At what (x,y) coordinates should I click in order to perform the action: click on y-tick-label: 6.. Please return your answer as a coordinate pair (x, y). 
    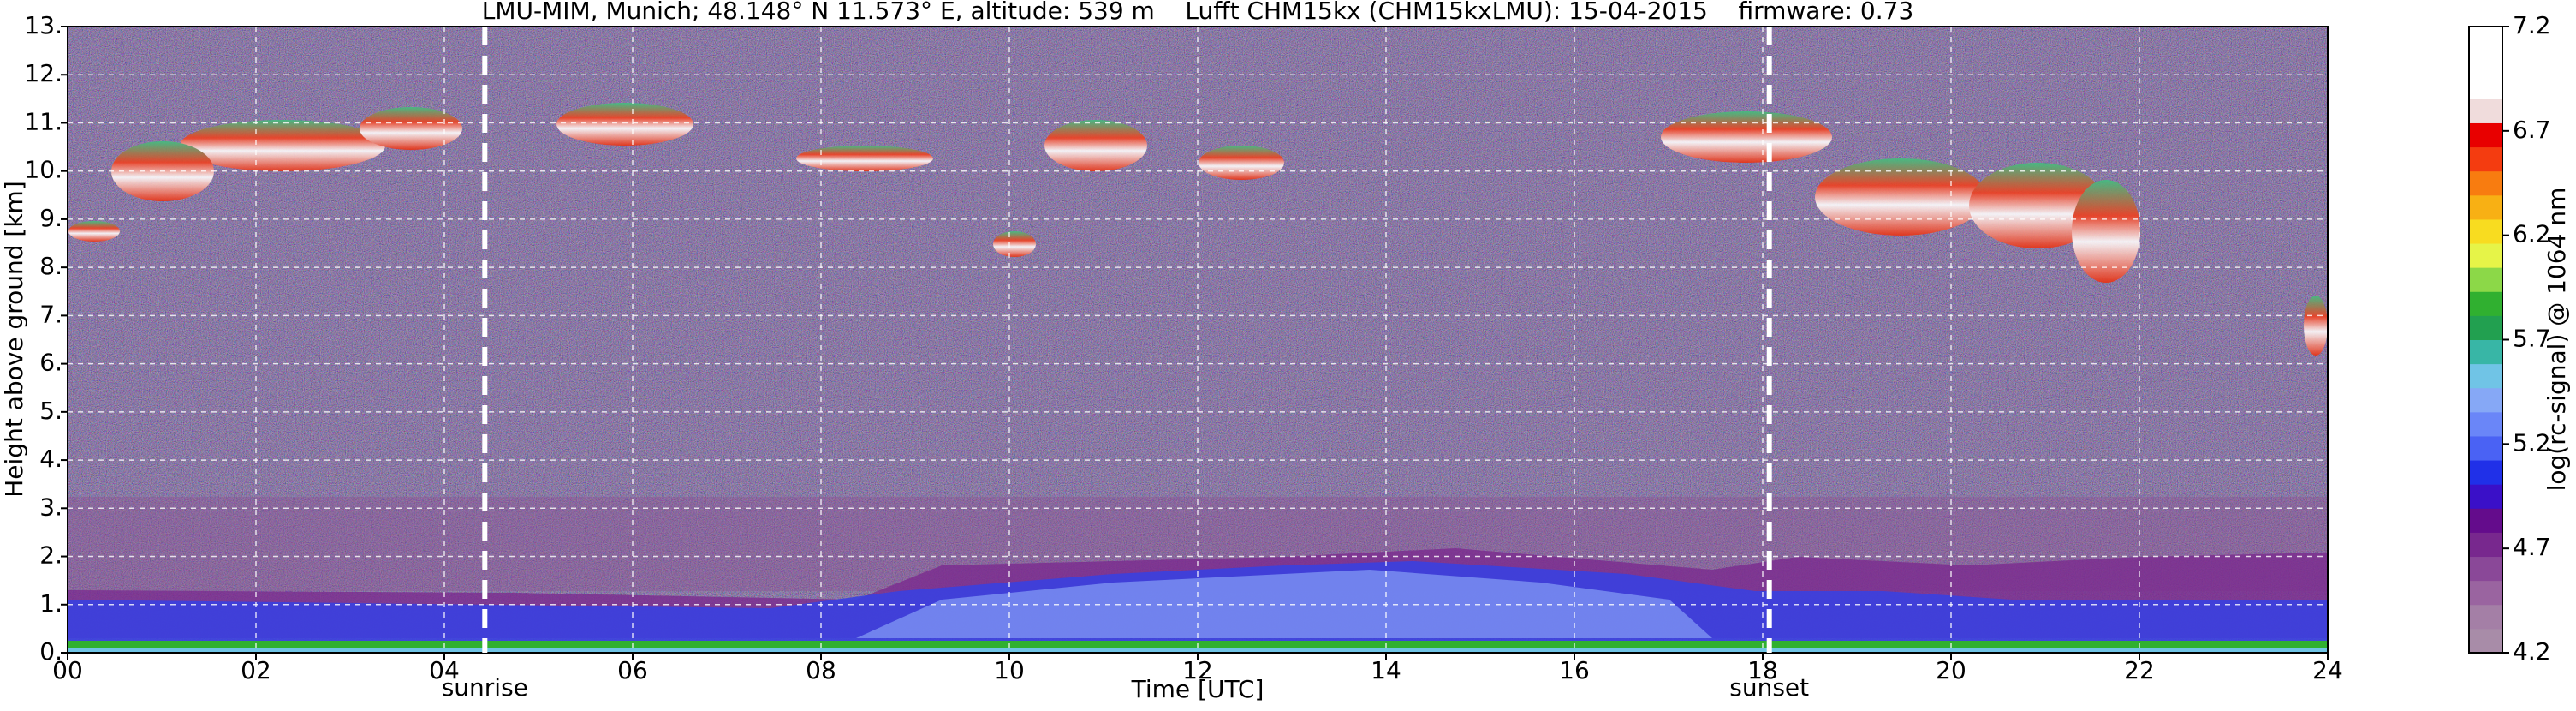
    Looking at the image, I should click on (50, 363).